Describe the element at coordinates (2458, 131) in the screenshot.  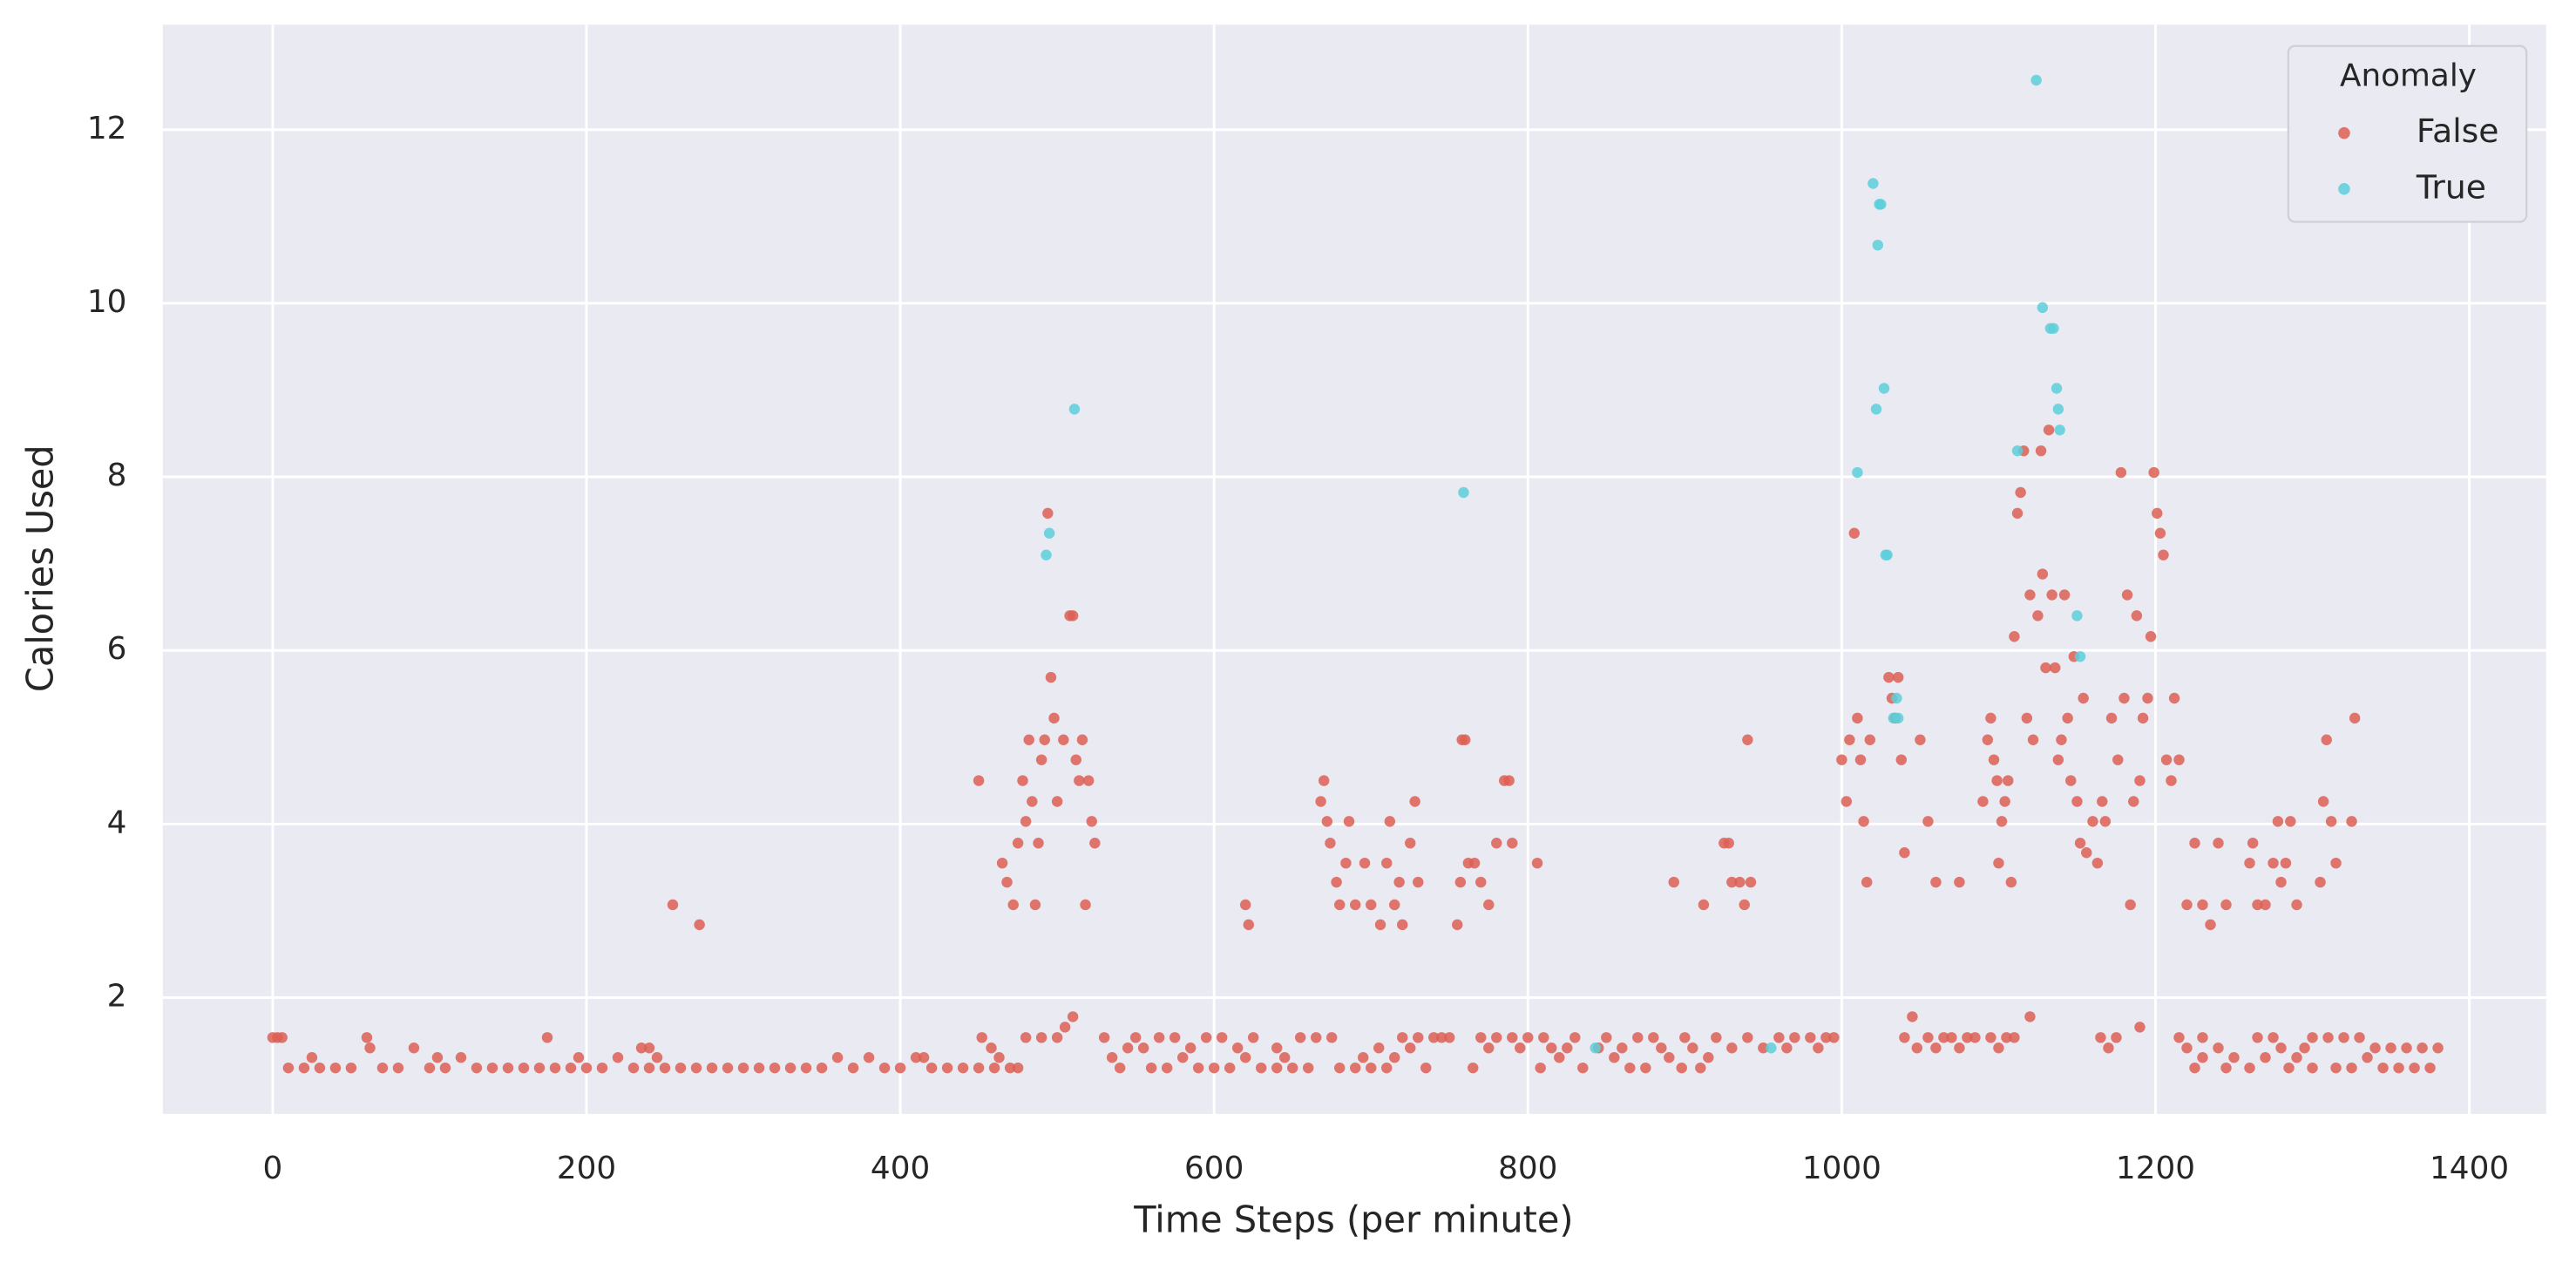
I see `legend-label: False` at that location.